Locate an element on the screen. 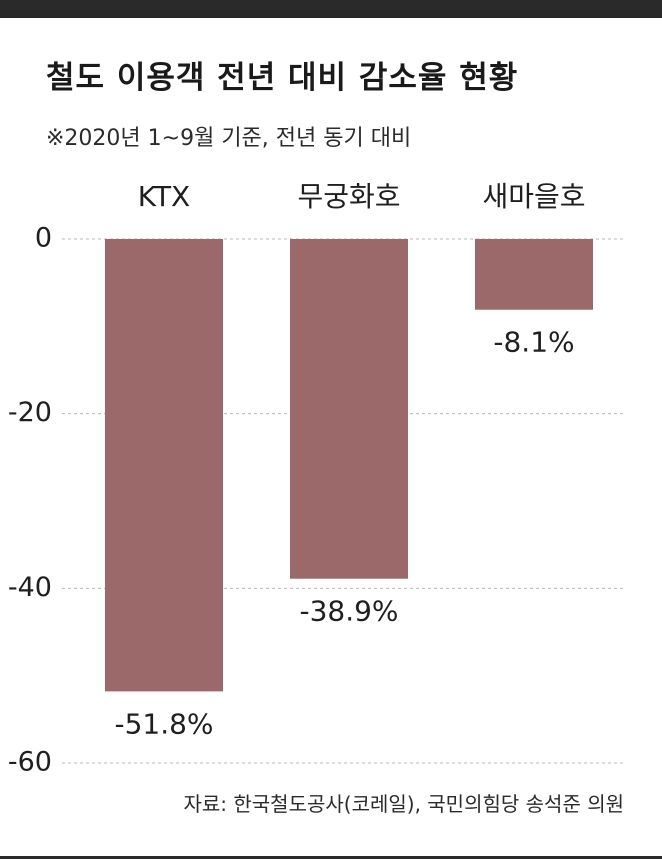  category-label: KTX is located at coordinates (164, 196).